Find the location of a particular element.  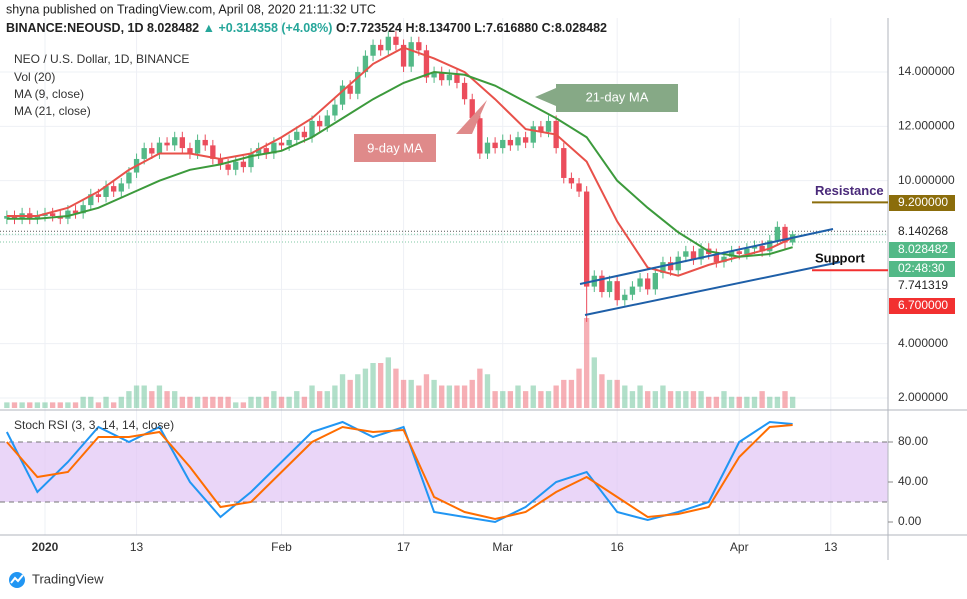

countdown: 02:48:30 is located at coordinates (921, 268).